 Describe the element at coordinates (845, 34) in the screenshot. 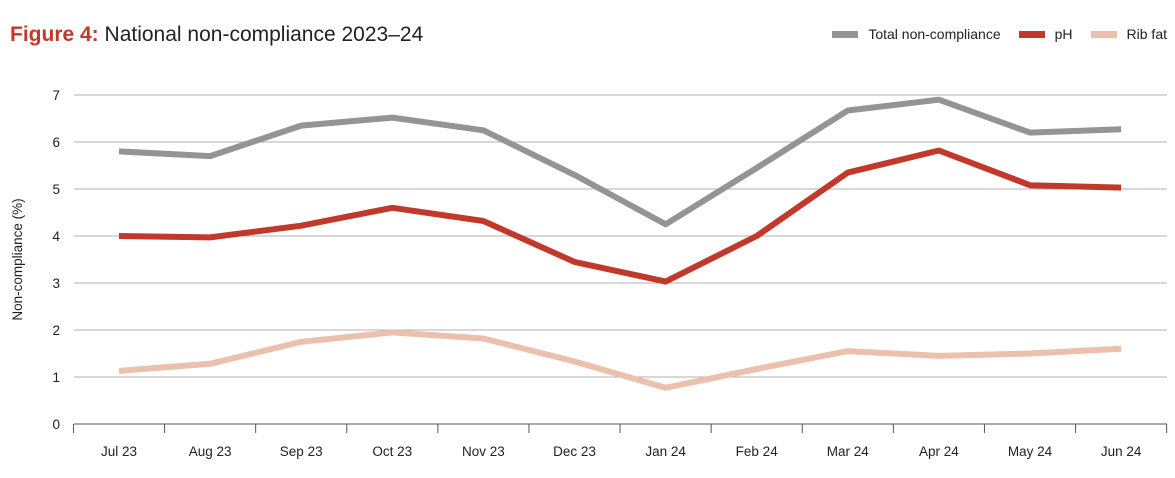

I see `legend-swatch-total-non-compliance` at that location.